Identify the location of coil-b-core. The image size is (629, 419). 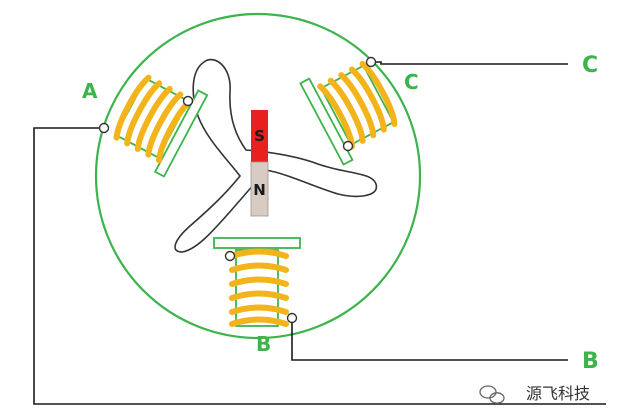
(257, 288).